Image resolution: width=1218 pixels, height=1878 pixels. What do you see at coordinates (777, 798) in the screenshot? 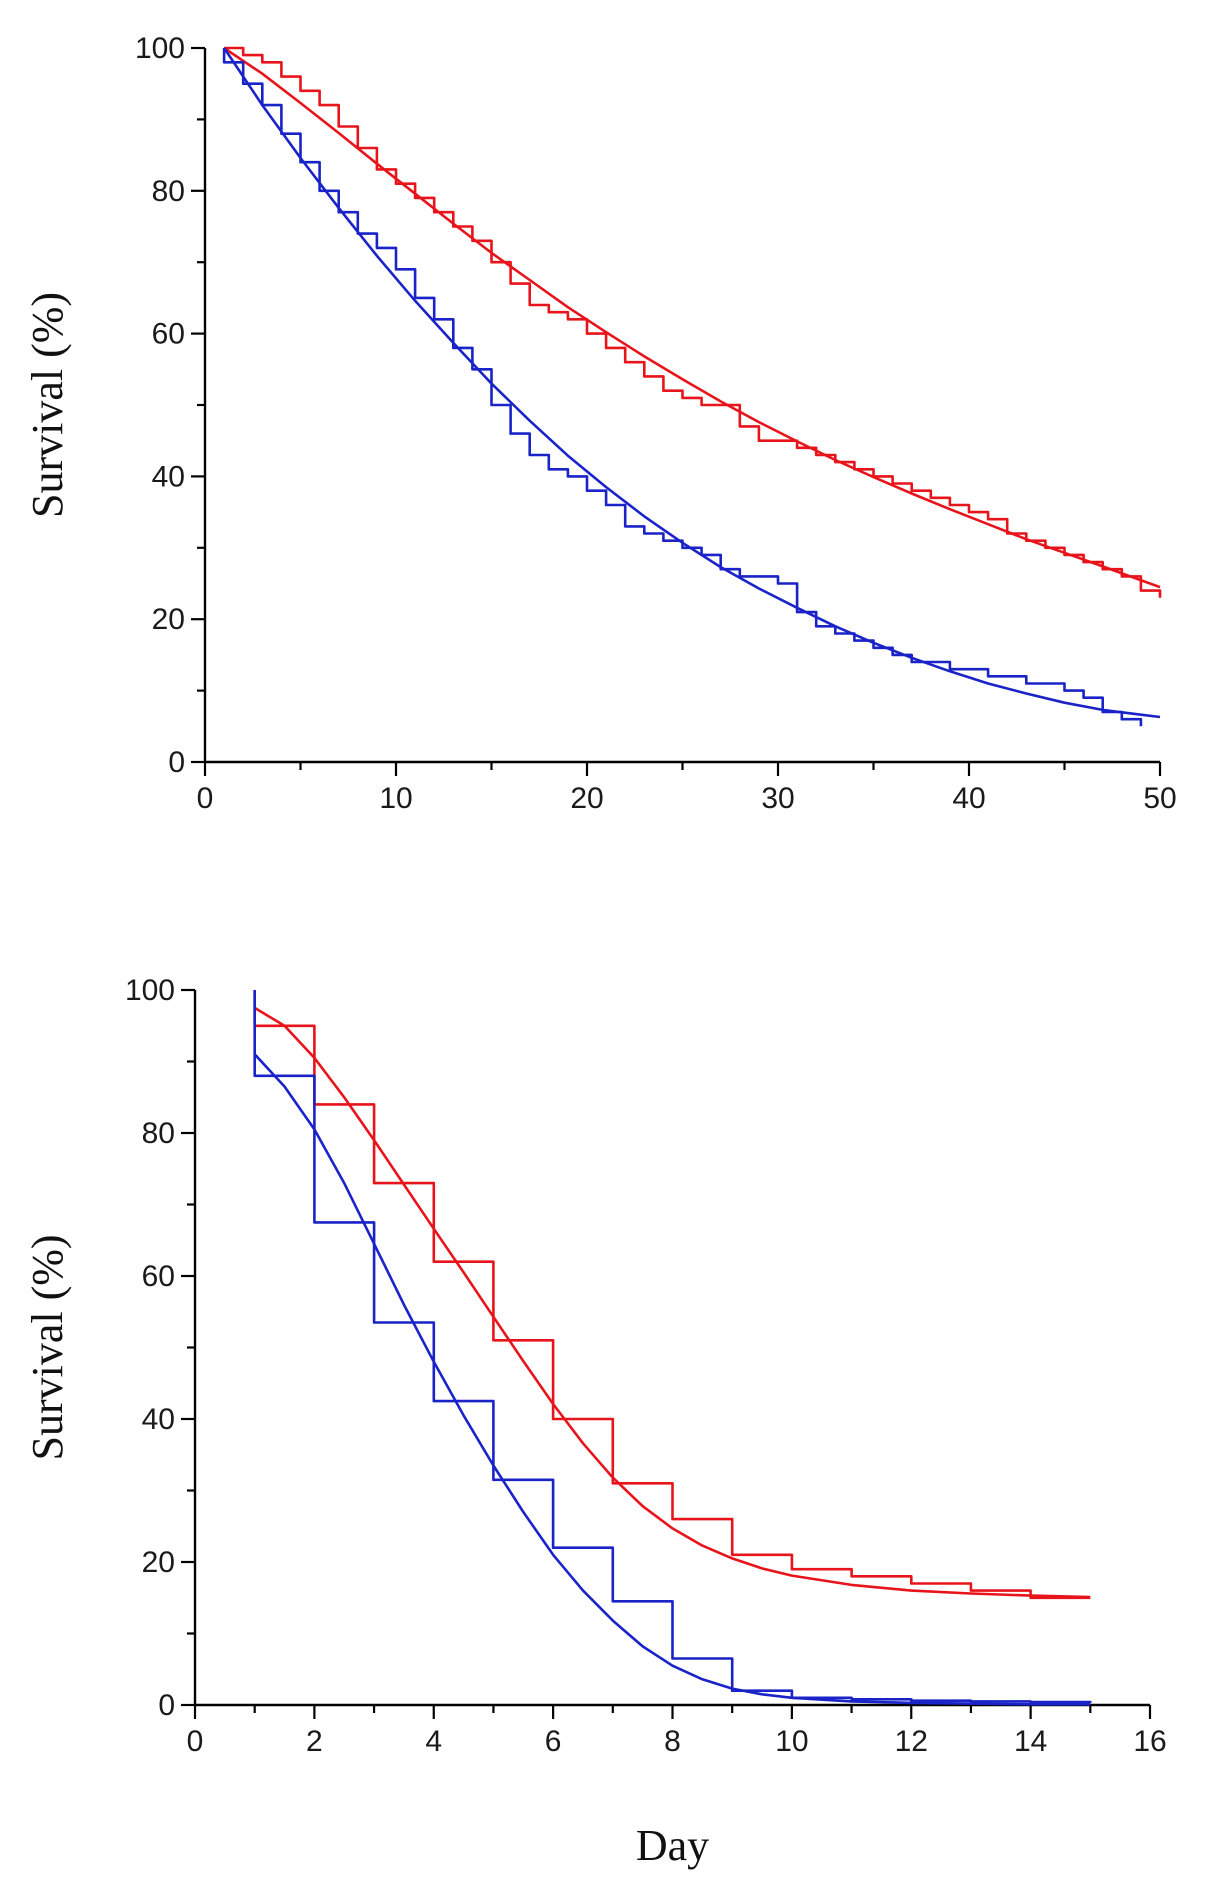
I see `x-tick-label: 30` at bounding box center [777, 798].